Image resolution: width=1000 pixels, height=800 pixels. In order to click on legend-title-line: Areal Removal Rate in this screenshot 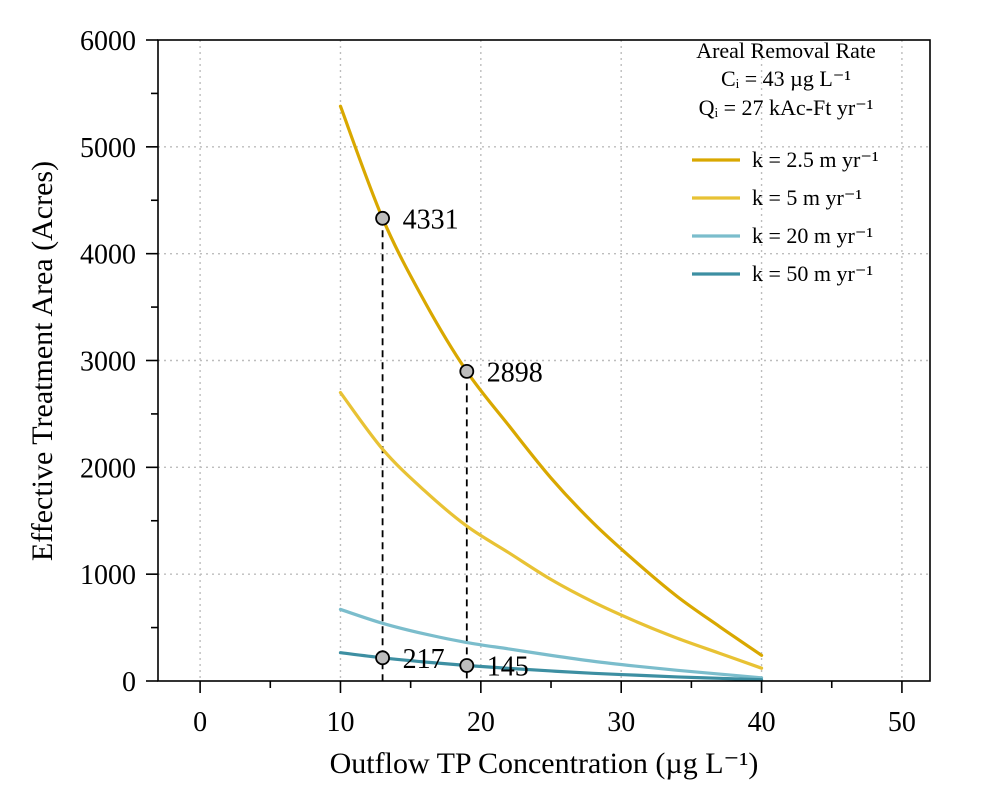, I will do `click(786, 50)`.